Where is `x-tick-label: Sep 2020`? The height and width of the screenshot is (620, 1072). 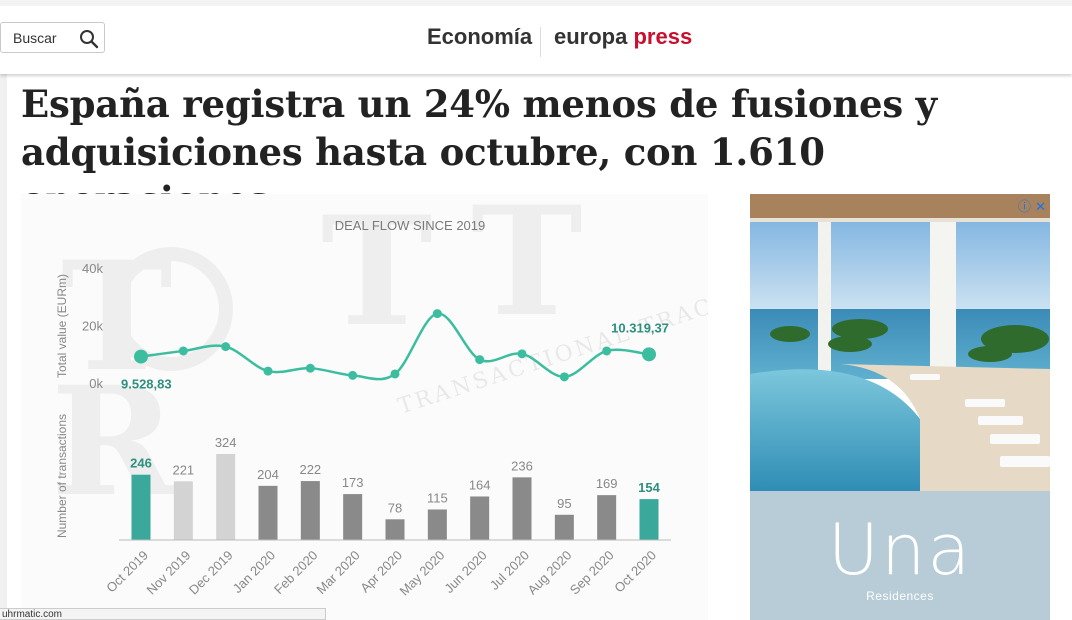 x-tick-label: Sep 2020 is located at coordinates (592, 573).